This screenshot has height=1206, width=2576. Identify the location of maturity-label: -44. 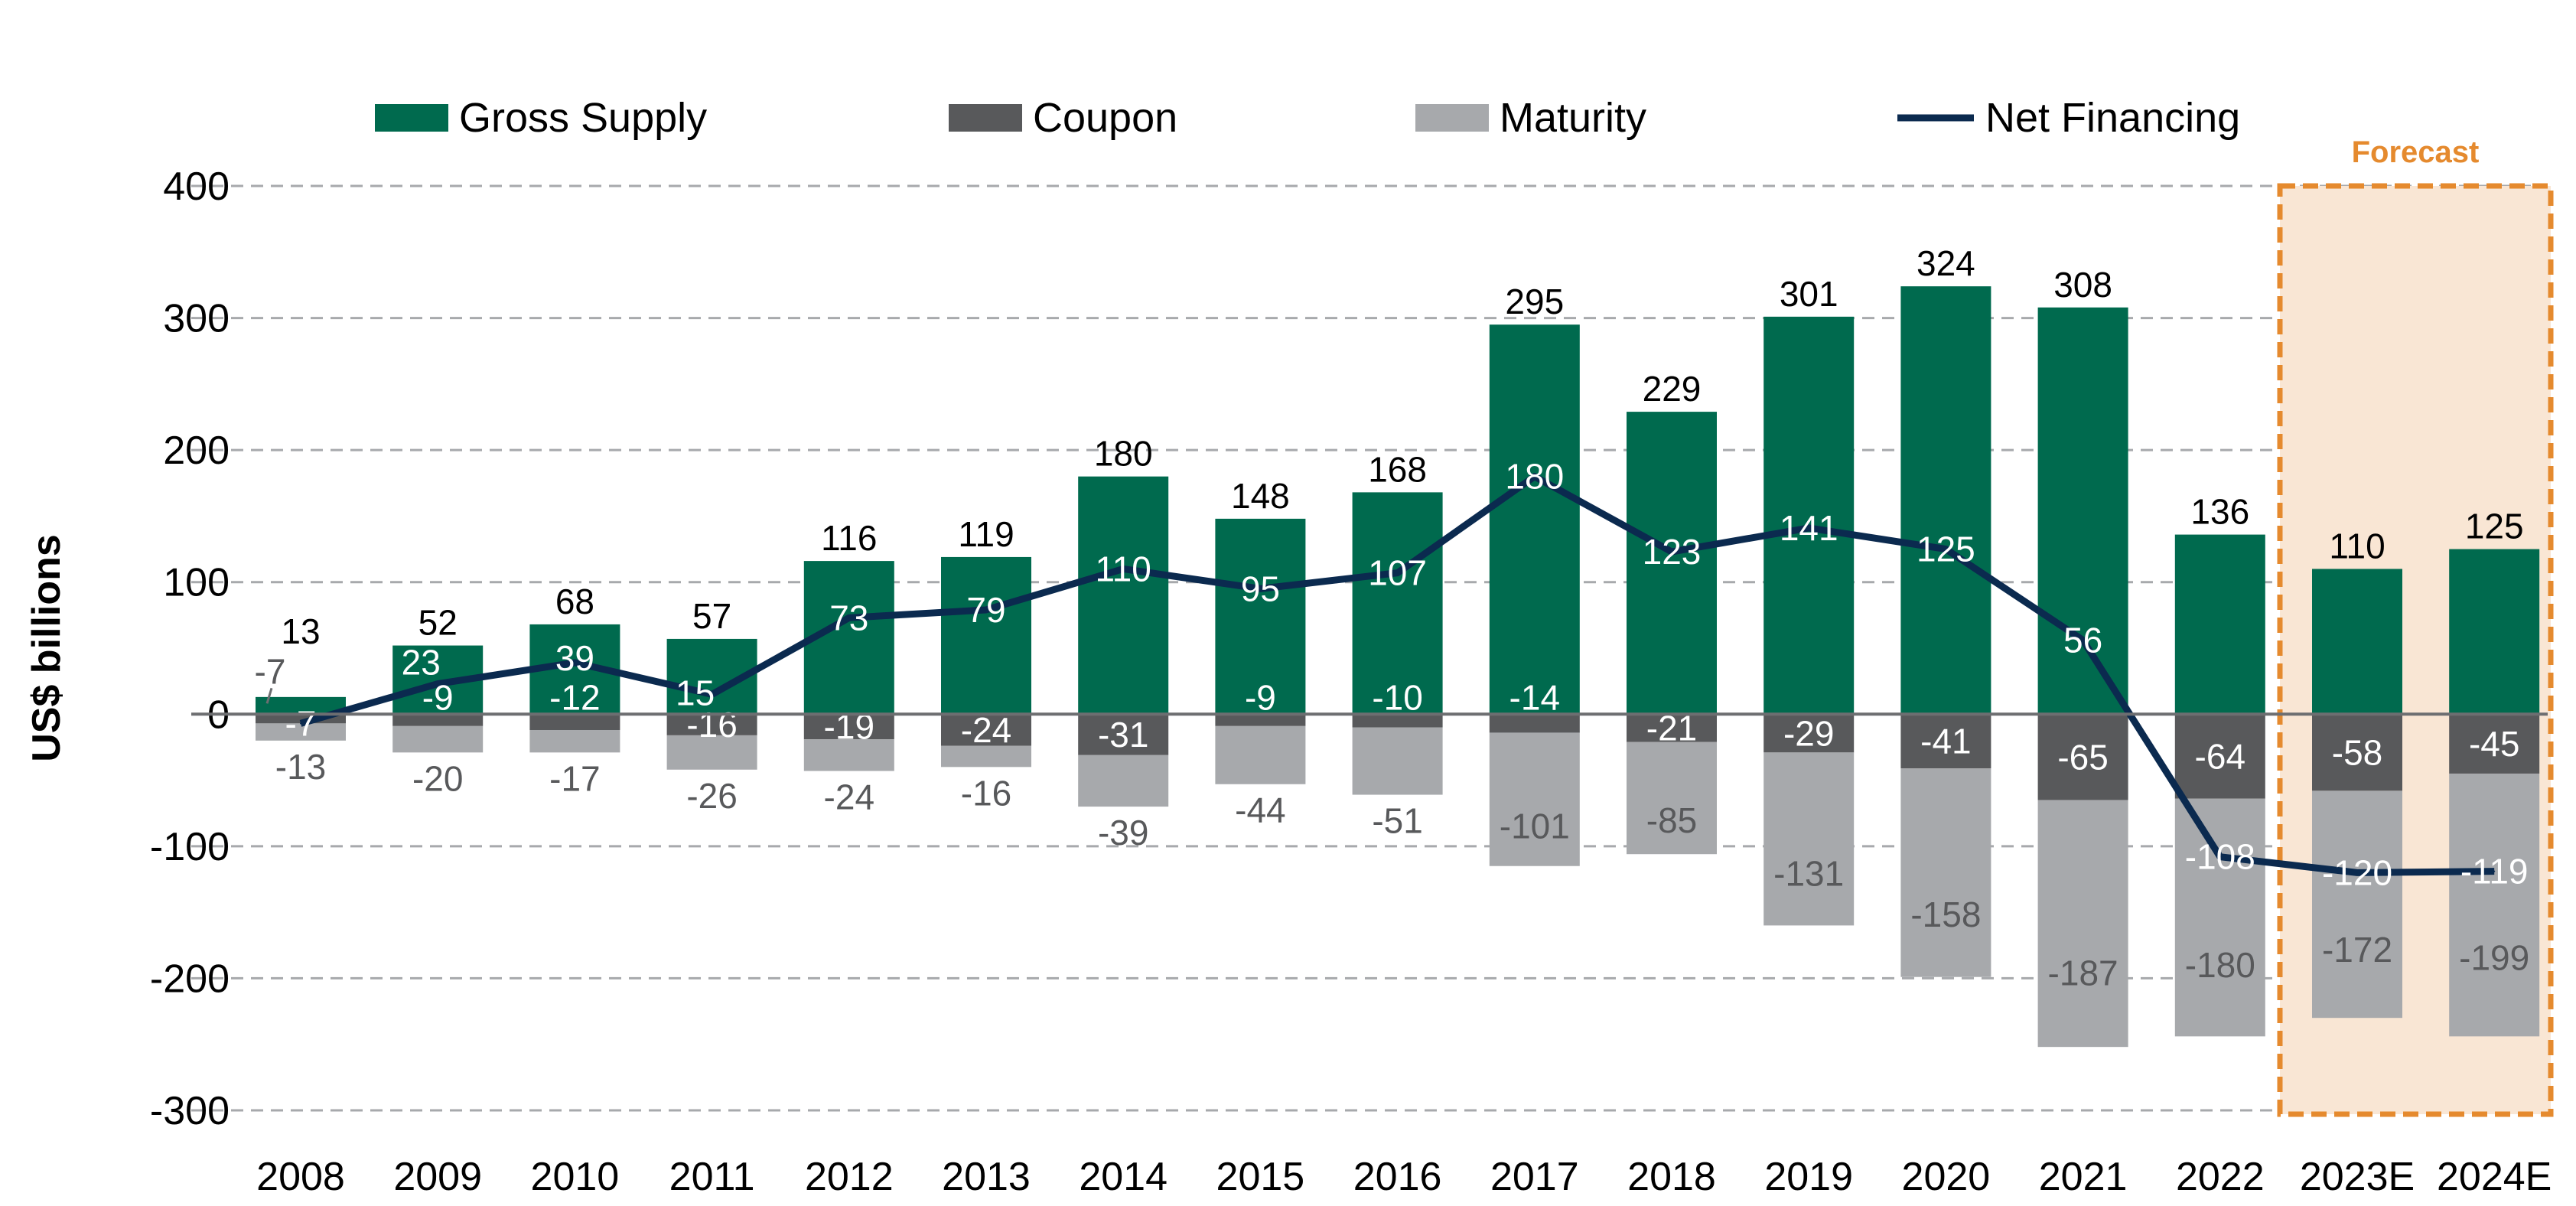
(1260, 810).